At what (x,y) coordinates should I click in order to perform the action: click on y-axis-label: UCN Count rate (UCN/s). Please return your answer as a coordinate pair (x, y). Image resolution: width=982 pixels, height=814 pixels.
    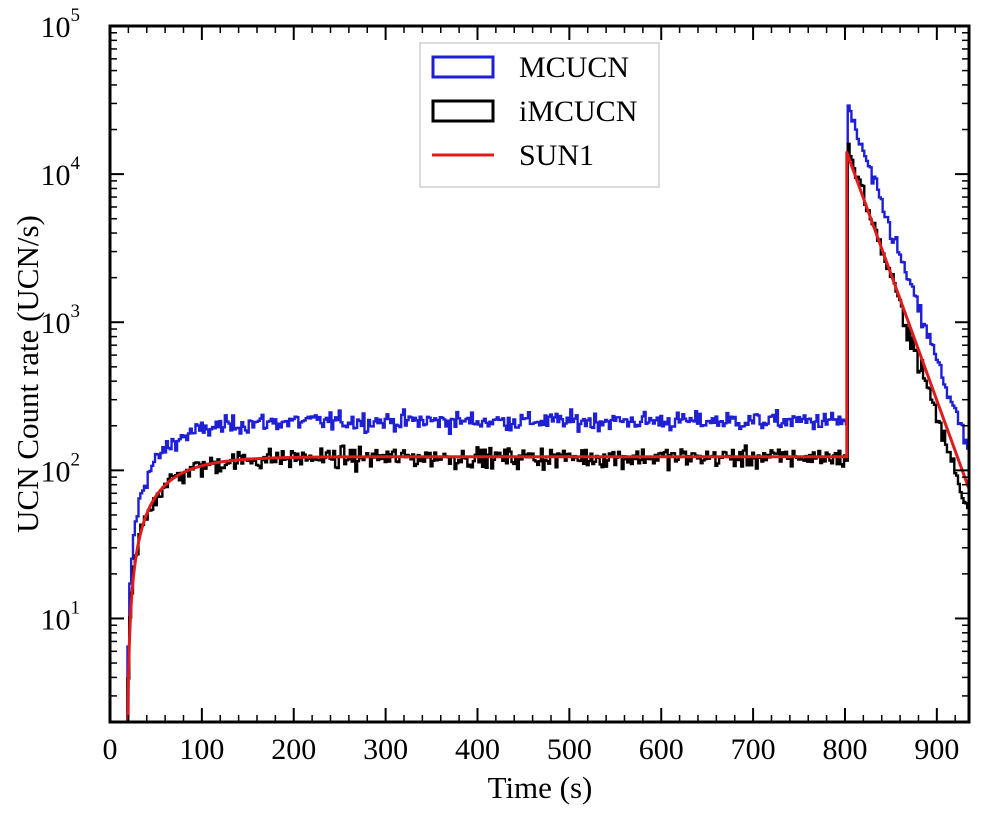
    Looking at the image, I should click on (27, 374).